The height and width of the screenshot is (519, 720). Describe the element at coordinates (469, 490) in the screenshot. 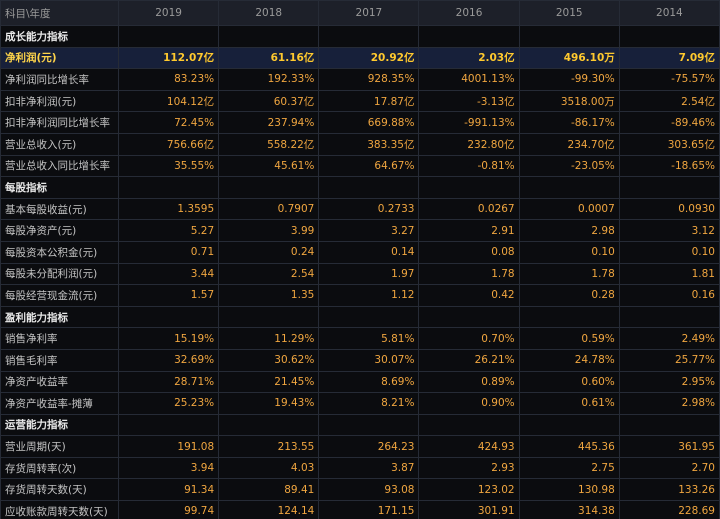

I see `value-cell: 123.02` at that location.